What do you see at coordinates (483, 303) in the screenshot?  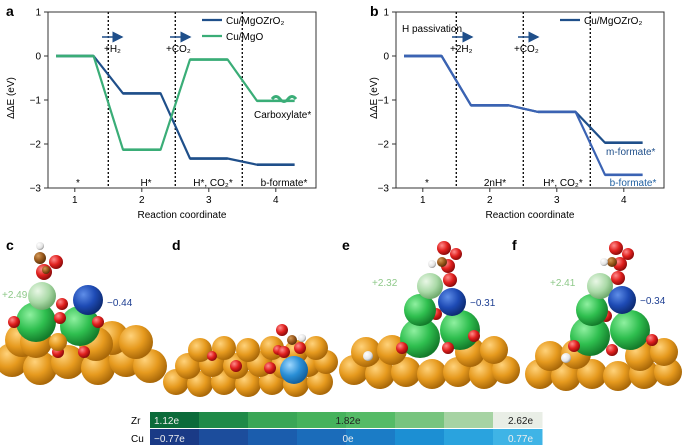 I see `cu-charge-e: −0.31` at bounding box center [483, 303].